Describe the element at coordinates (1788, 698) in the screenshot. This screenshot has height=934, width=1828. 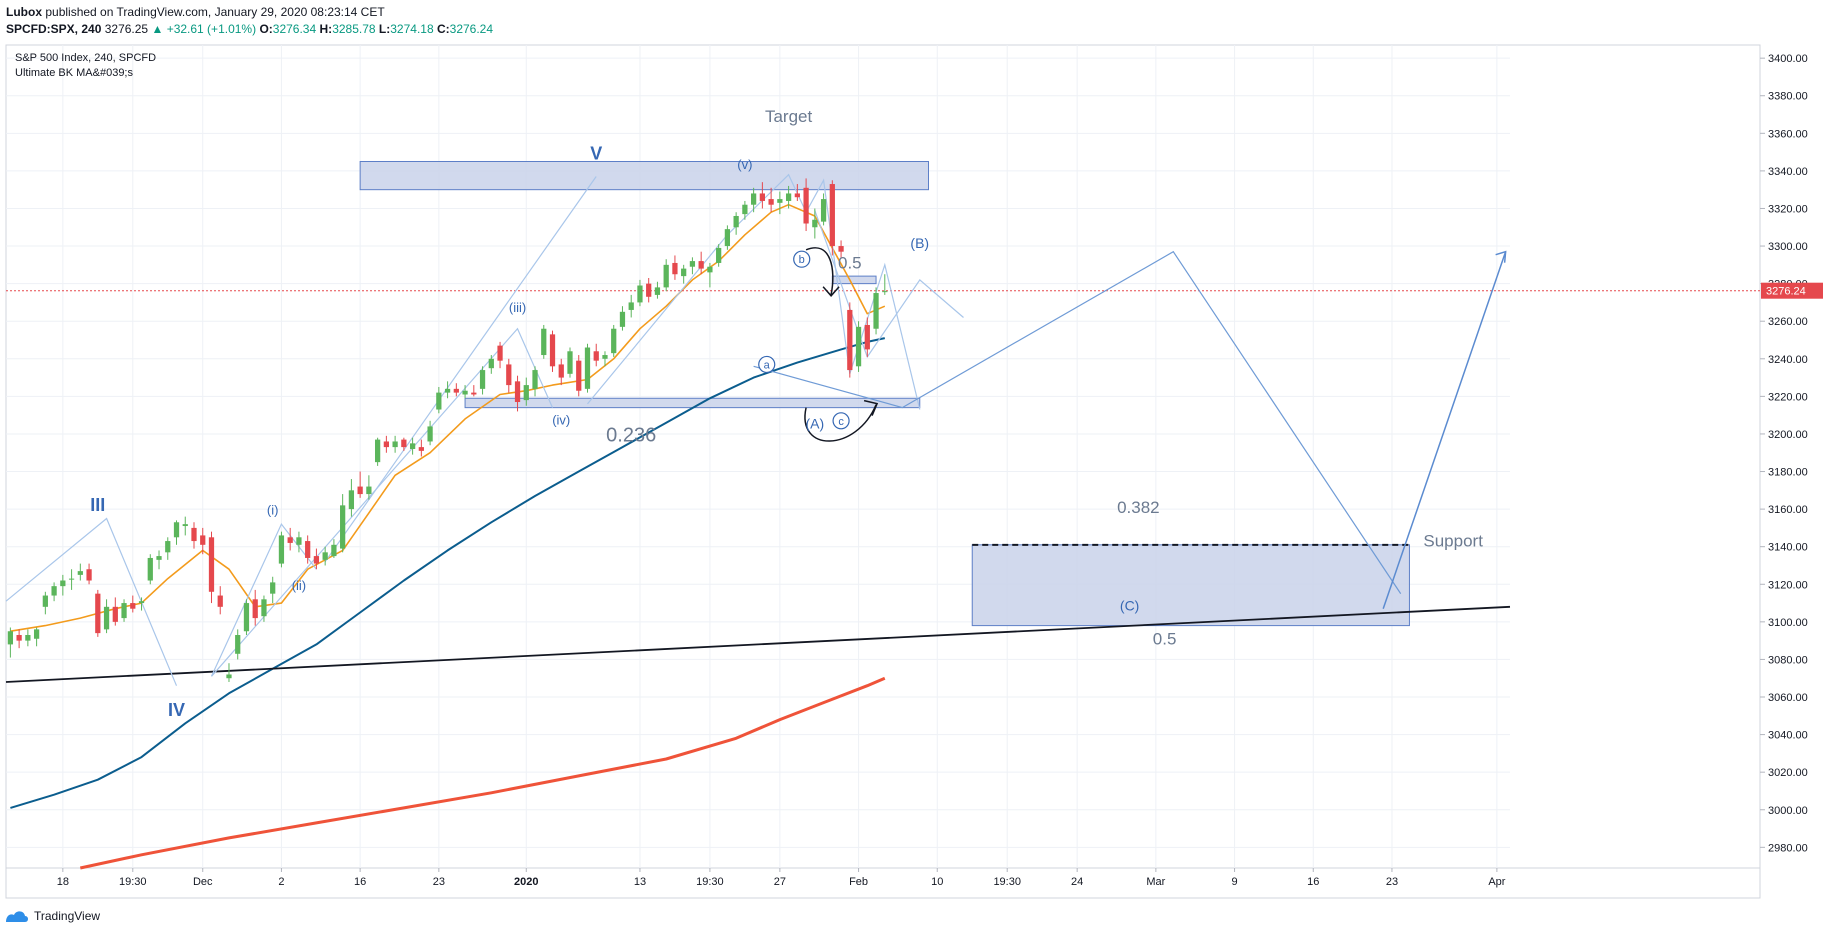
I see `y-tick-label: 3060.00` at that location.